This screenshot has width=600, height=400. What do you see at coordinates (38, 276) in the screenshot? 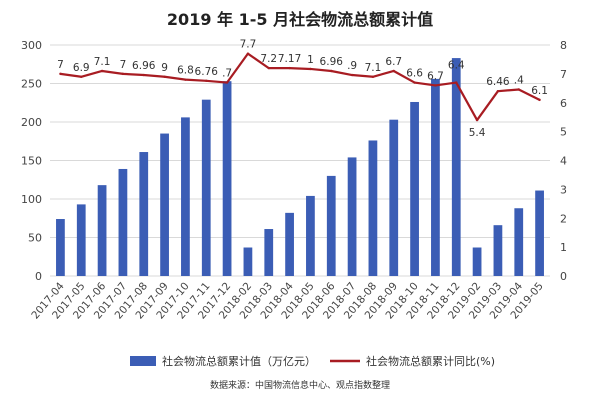
I see `y-left-tick-label: 0` at bounding box center [38, 276].